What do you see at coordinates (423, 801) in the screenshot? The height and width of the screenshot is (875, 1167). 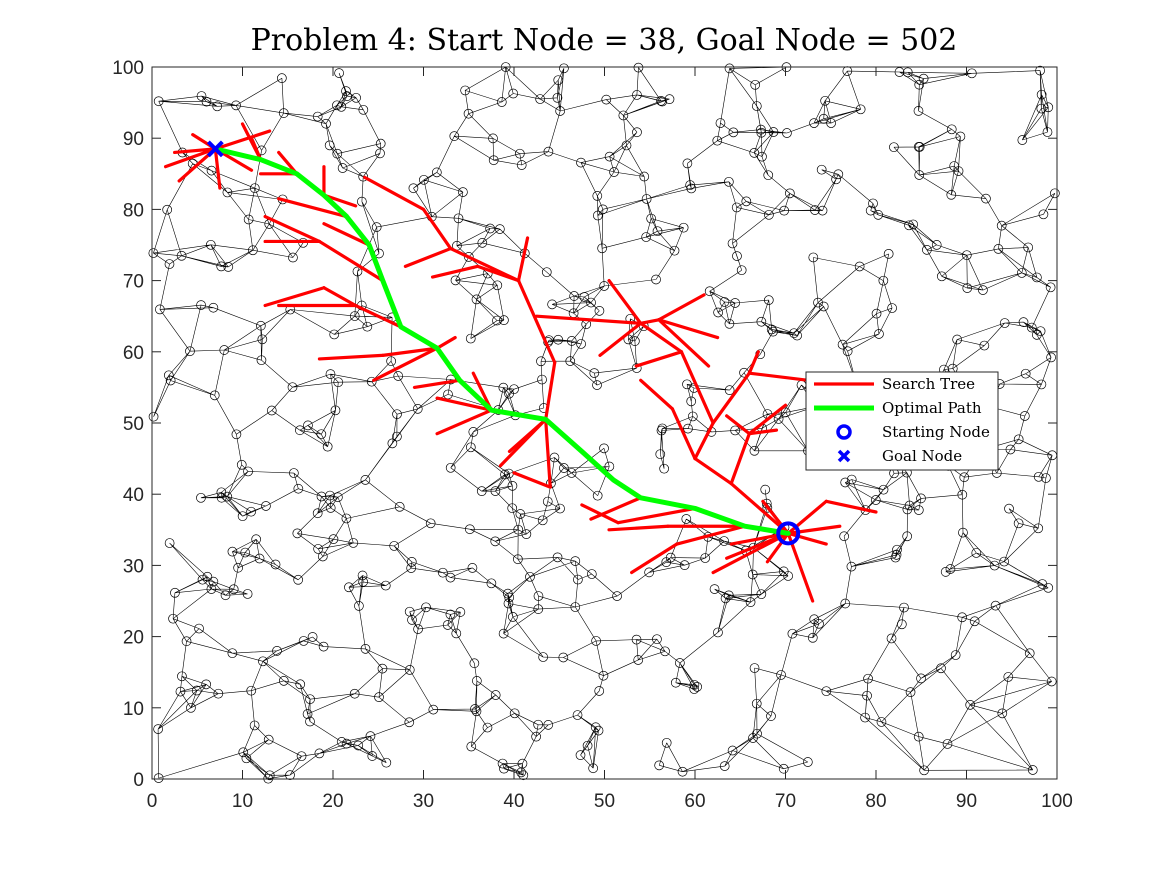 I see `x-tick-label: 30` at bounding box center [423, 801].